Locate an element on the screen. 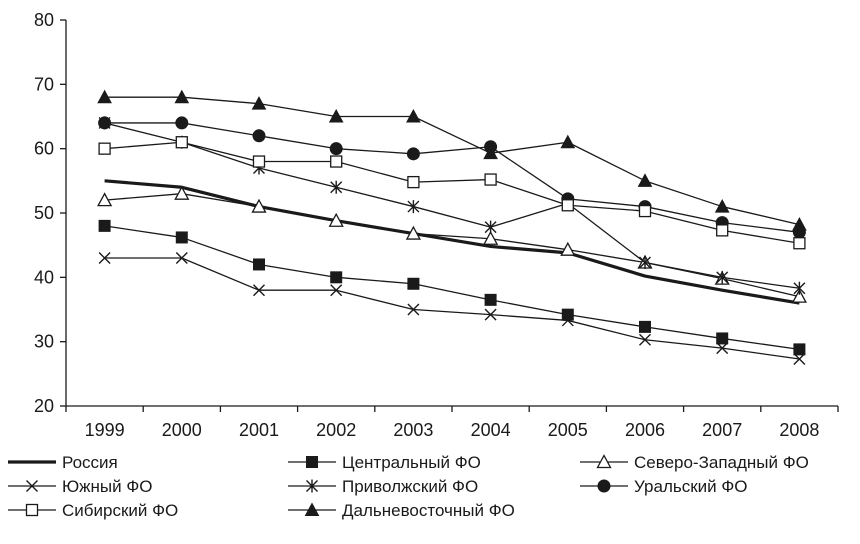 This screenshot has width=860, height=544. legend-item: Северо-Западный ФО is located at coordinates (694, 462).